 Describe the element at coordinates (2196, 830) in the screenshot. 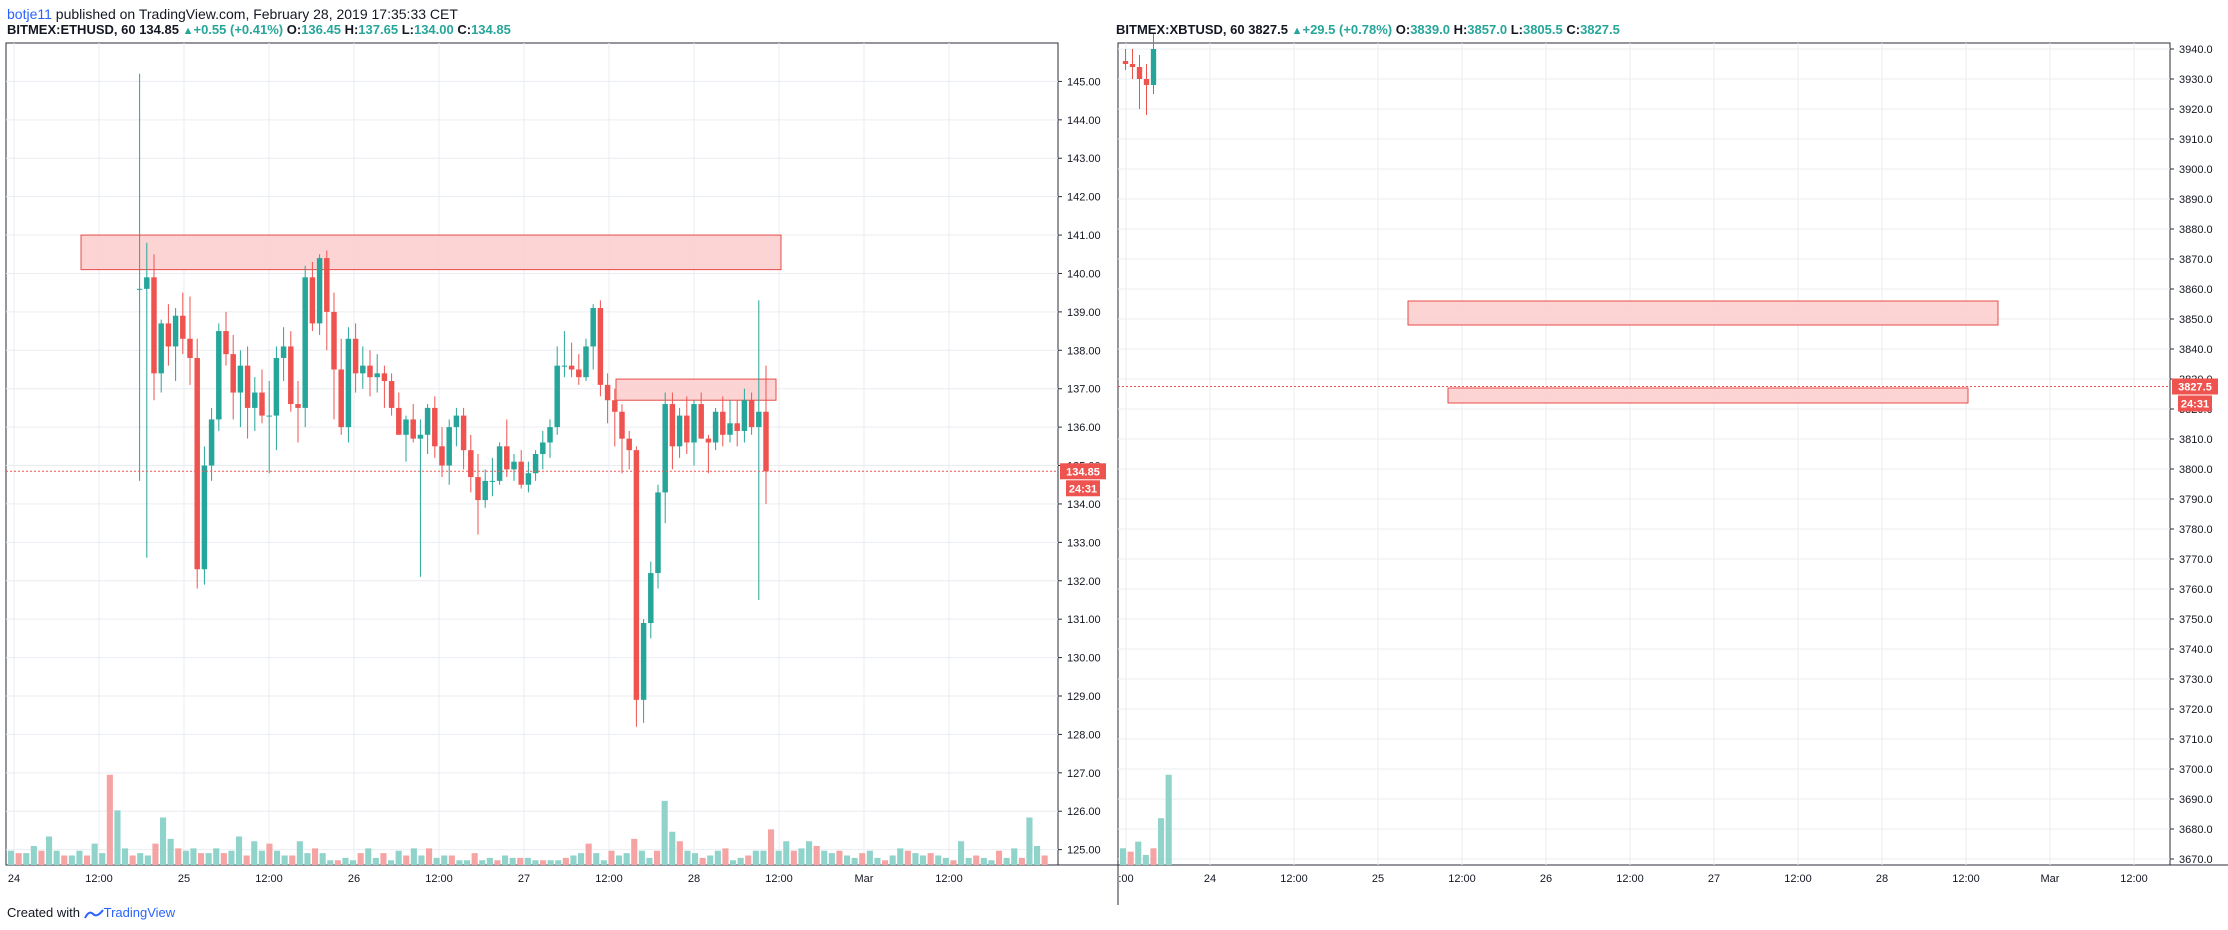

I see `y-tick-label: 3680.0` at that location.